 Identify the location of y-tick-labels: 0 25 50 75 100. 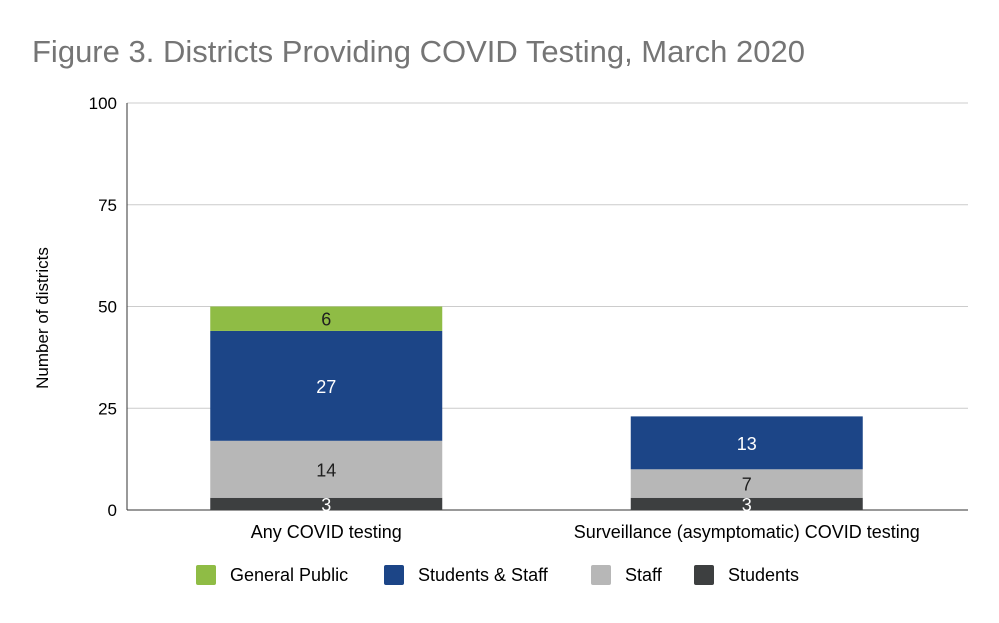
(103, 307).